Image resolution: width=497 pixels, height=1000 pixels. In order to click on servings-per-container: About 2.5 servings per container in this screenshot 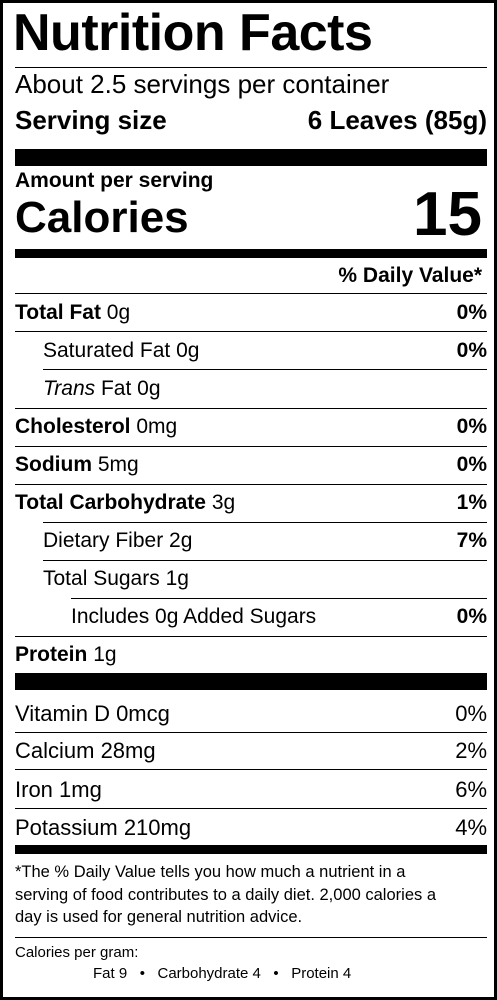, I will do `click(202, 84)`.